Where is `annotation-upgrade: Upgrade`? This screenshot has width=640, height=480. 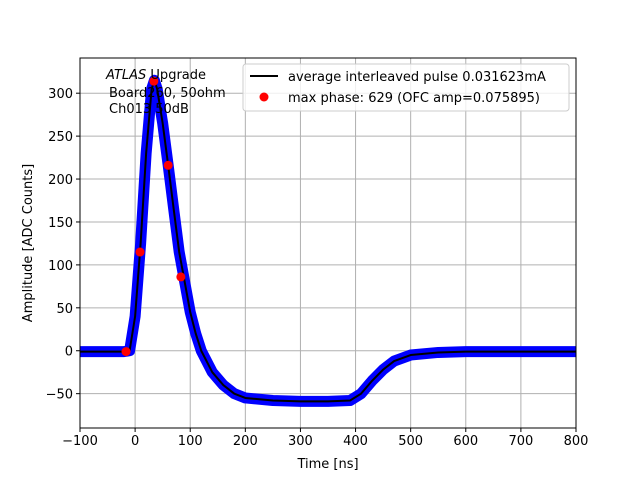
annotation-upgrade: Upgrade is located at coordinates (178, 75).